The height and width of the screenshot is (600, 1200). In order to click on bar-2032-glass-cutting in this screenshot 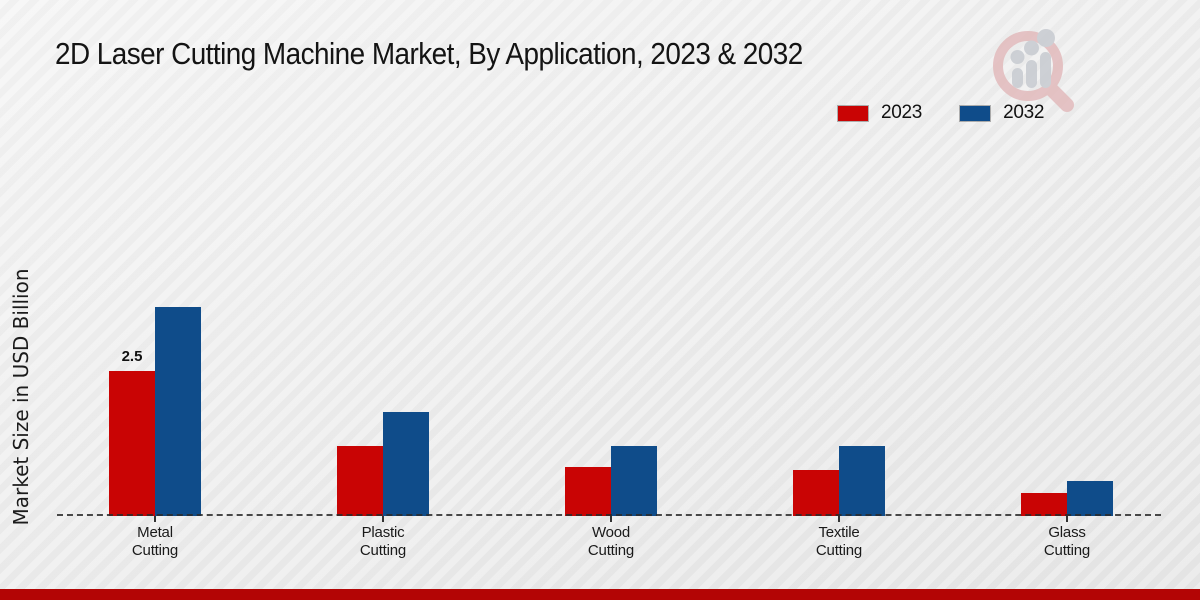, I will do `click(1090, 498)`.